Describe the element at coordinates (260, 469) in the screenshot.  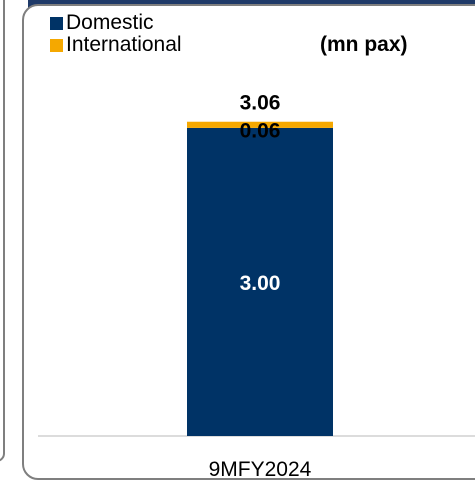
I see `x-tick-label: 9MFY2024` at that location.